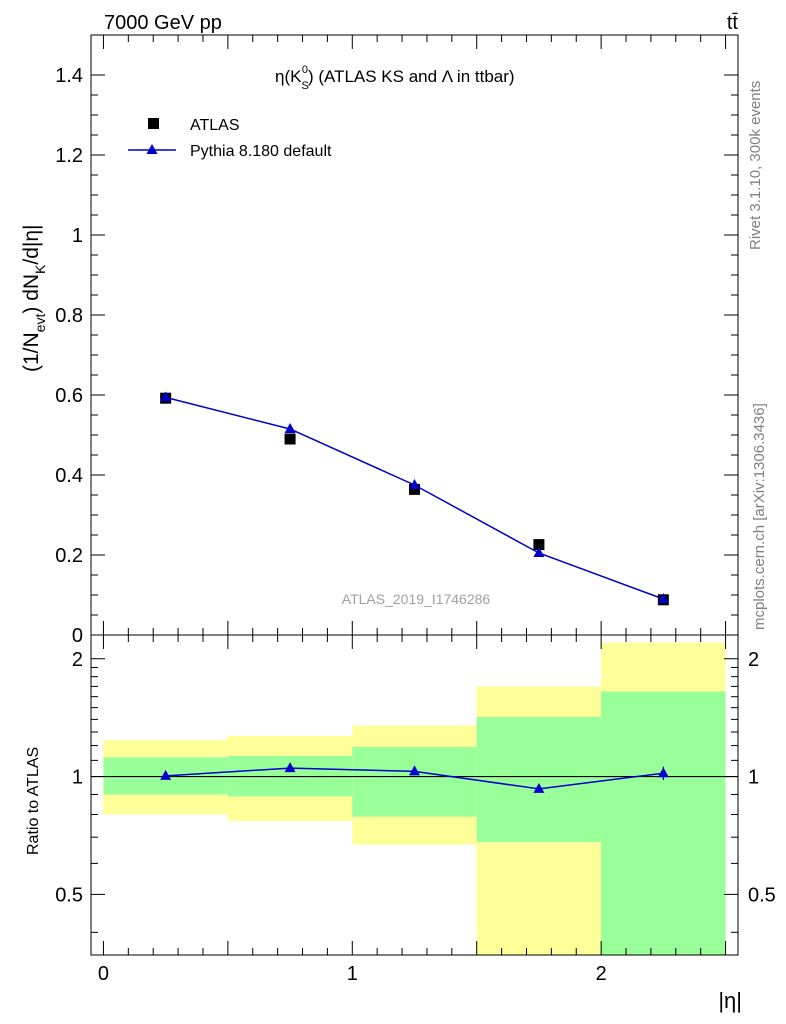 This screenshot has height=1024, width=786. Describe the element at coordinates (31, 244) in the screenshot. I see `ylabel-c: /d|η|` at that location.